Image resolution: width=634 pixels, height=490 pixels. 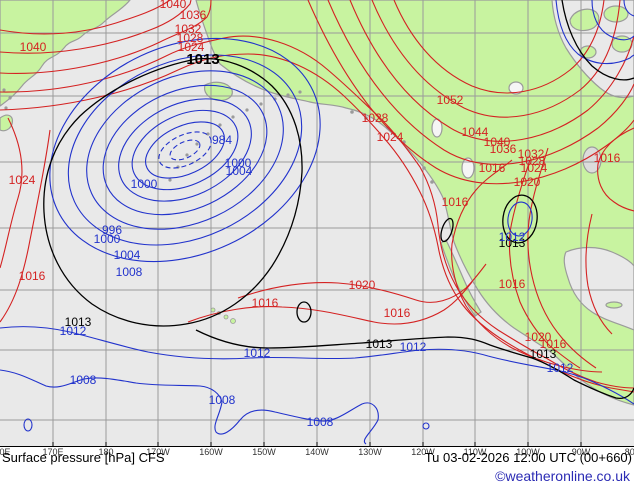 I want to click on land-siberia, so click(x=65, y=53).